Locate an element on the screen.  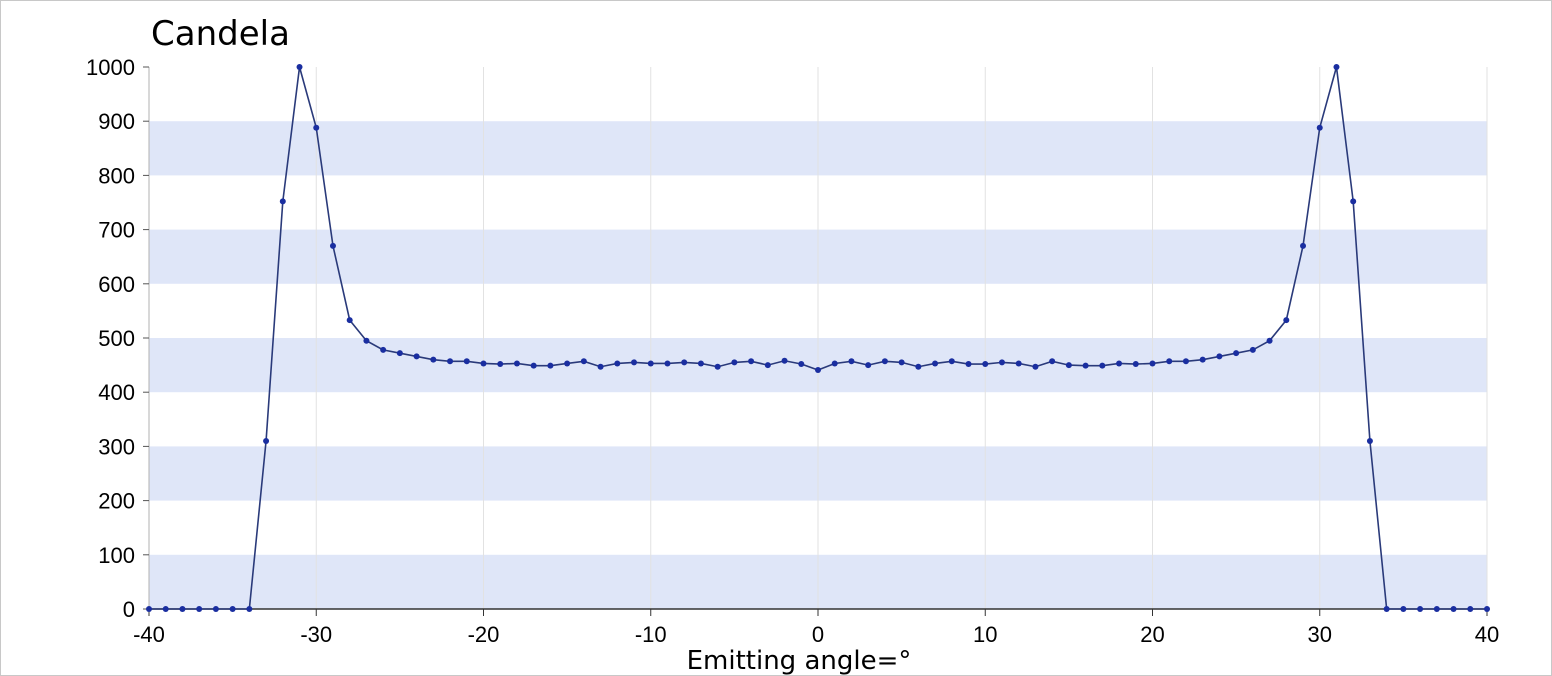
data-point--9 is located at coordinates (667, 363).